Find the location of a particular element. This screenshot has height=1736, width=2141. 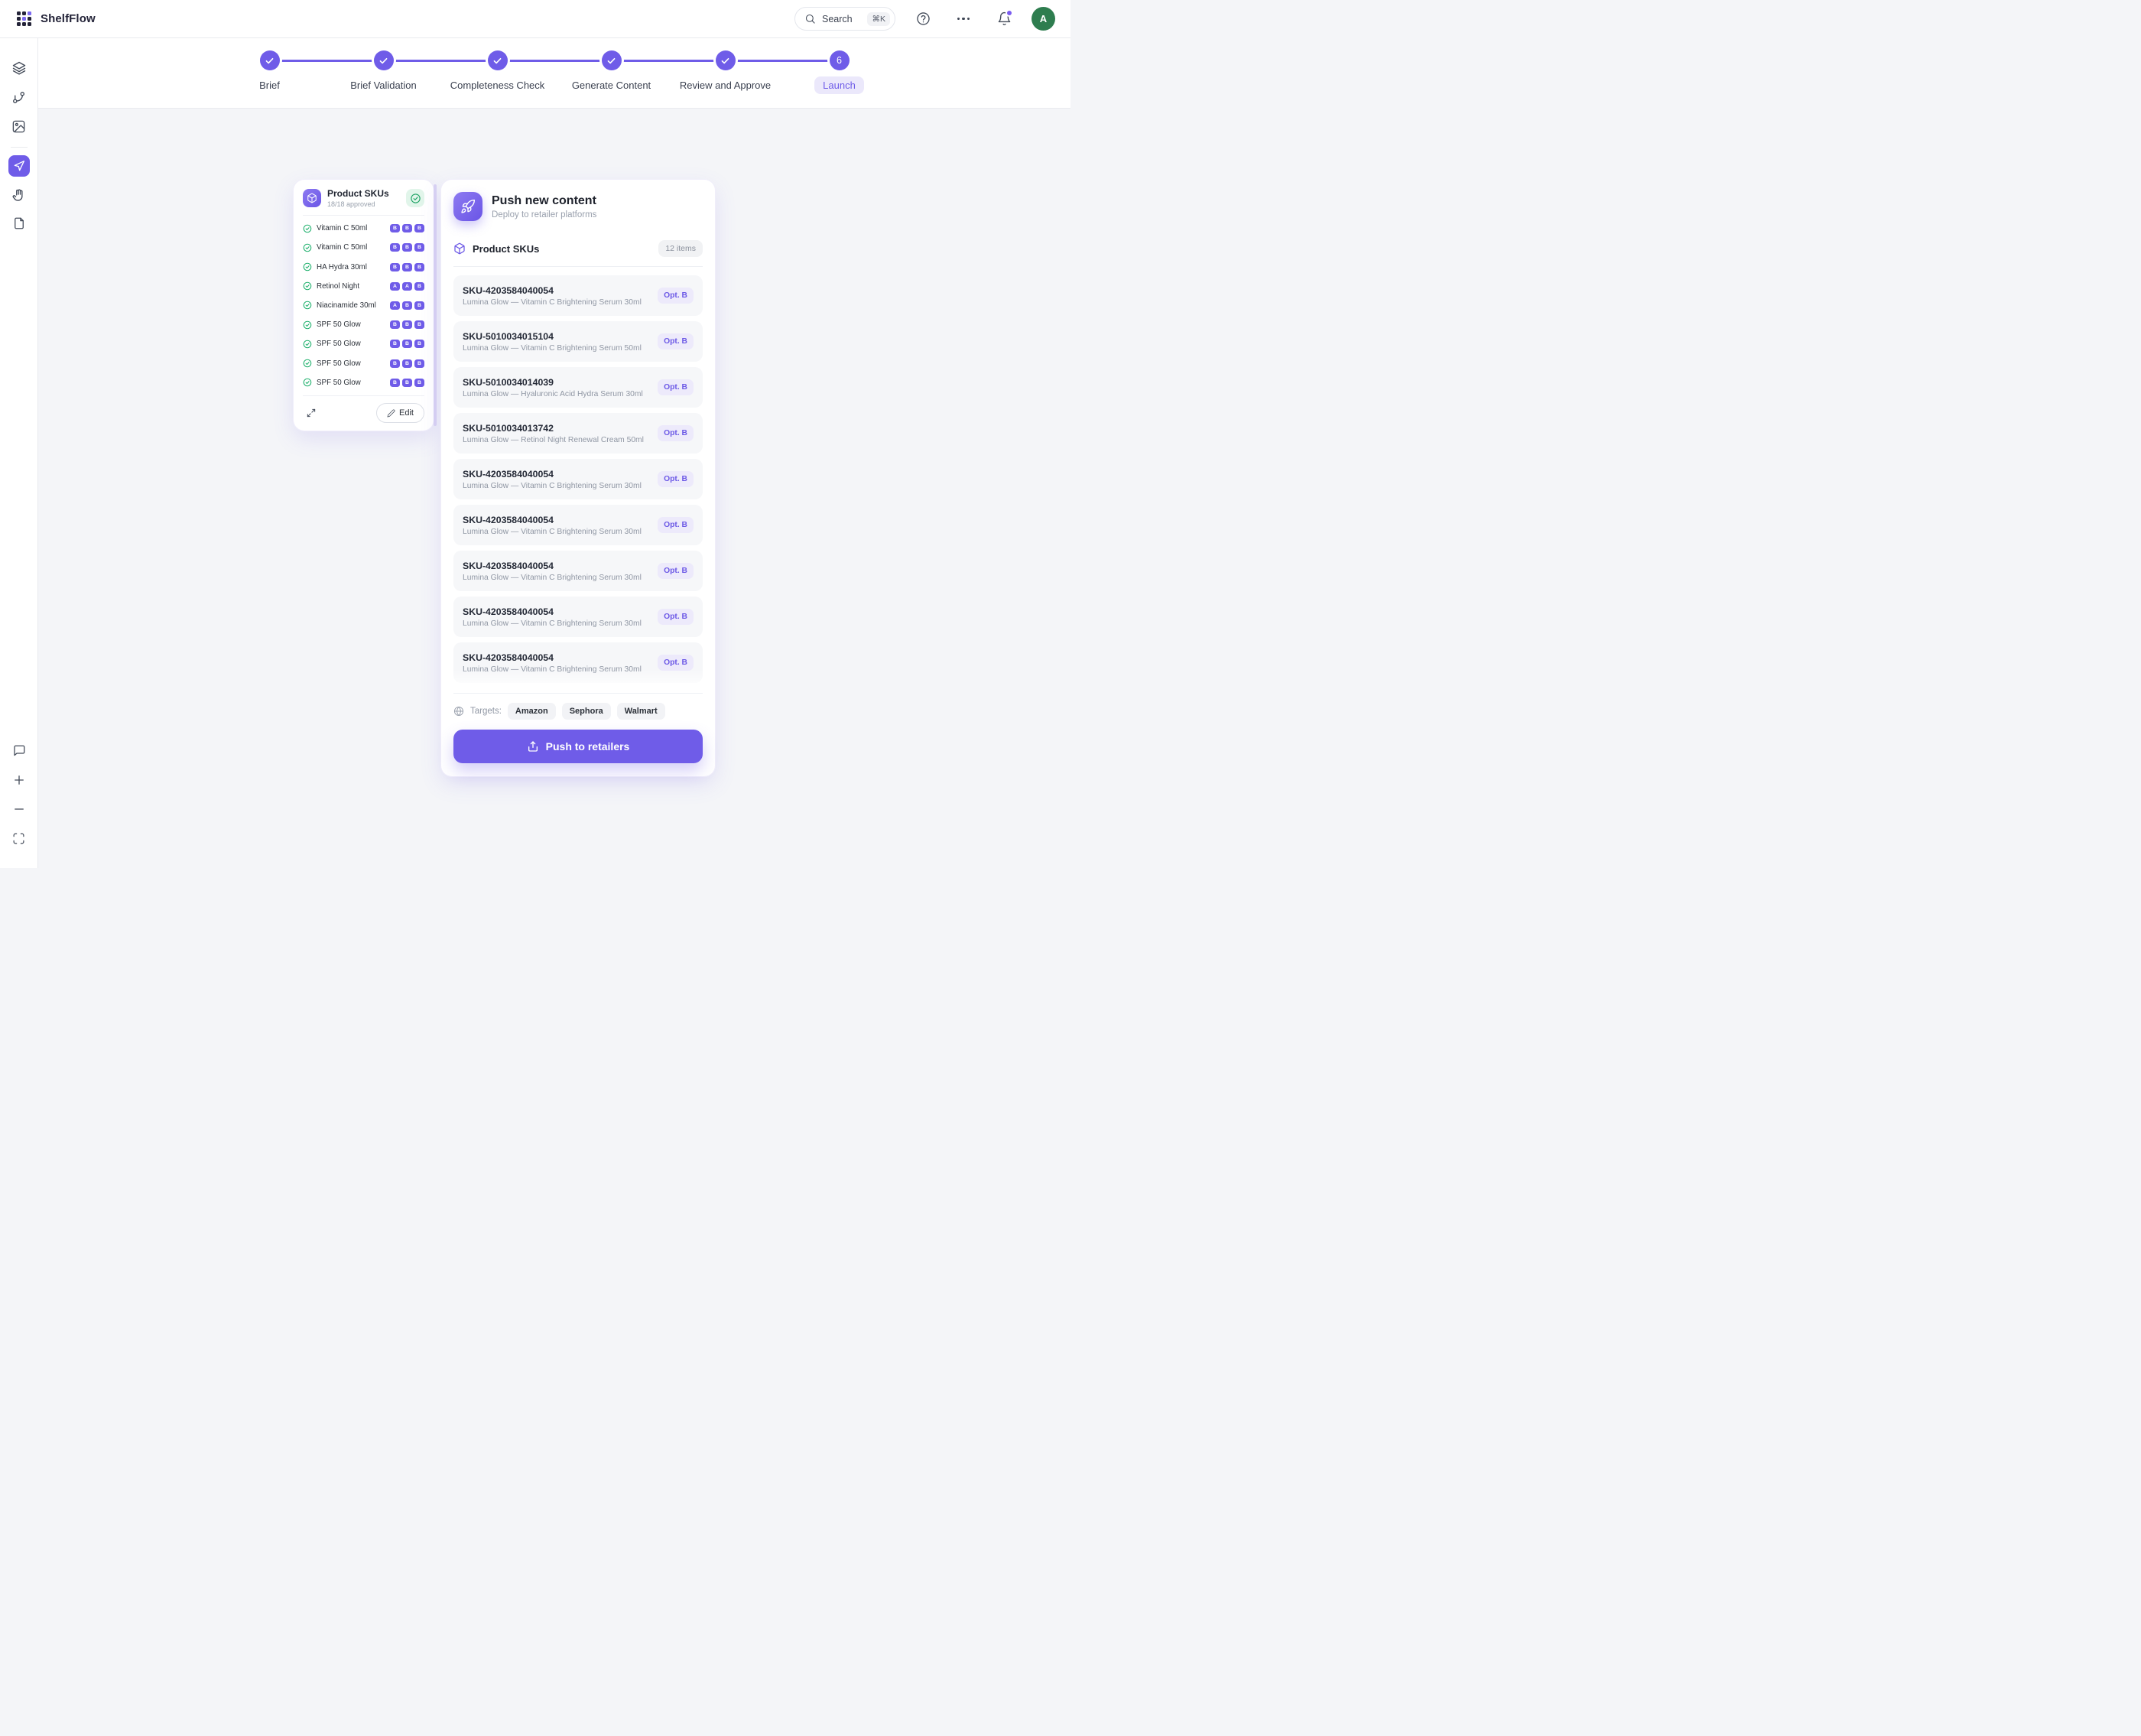

select-tool-button is located at coordinates (19, 166).